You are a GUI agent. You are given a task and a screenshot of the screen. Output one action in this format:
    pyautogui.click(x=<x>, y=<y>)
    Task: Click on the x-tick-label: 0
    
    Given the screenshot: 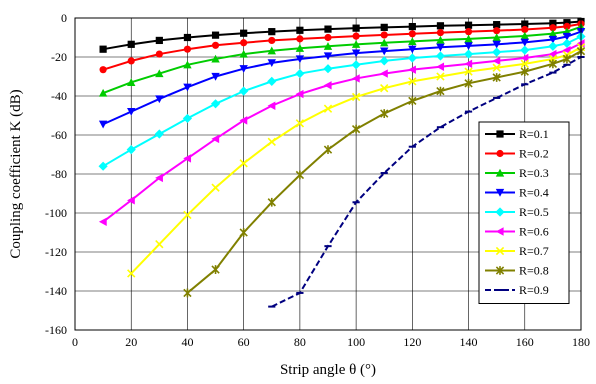 What is the action you would take?
    pyautogui.click(x=75, y=342)
    